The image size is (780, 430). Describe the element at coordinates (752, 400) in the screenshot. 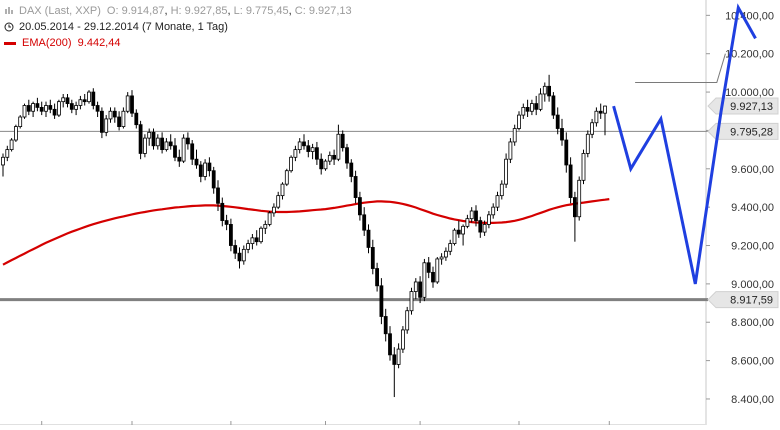

I see `y-tick-label: 8.400,00` at that location.